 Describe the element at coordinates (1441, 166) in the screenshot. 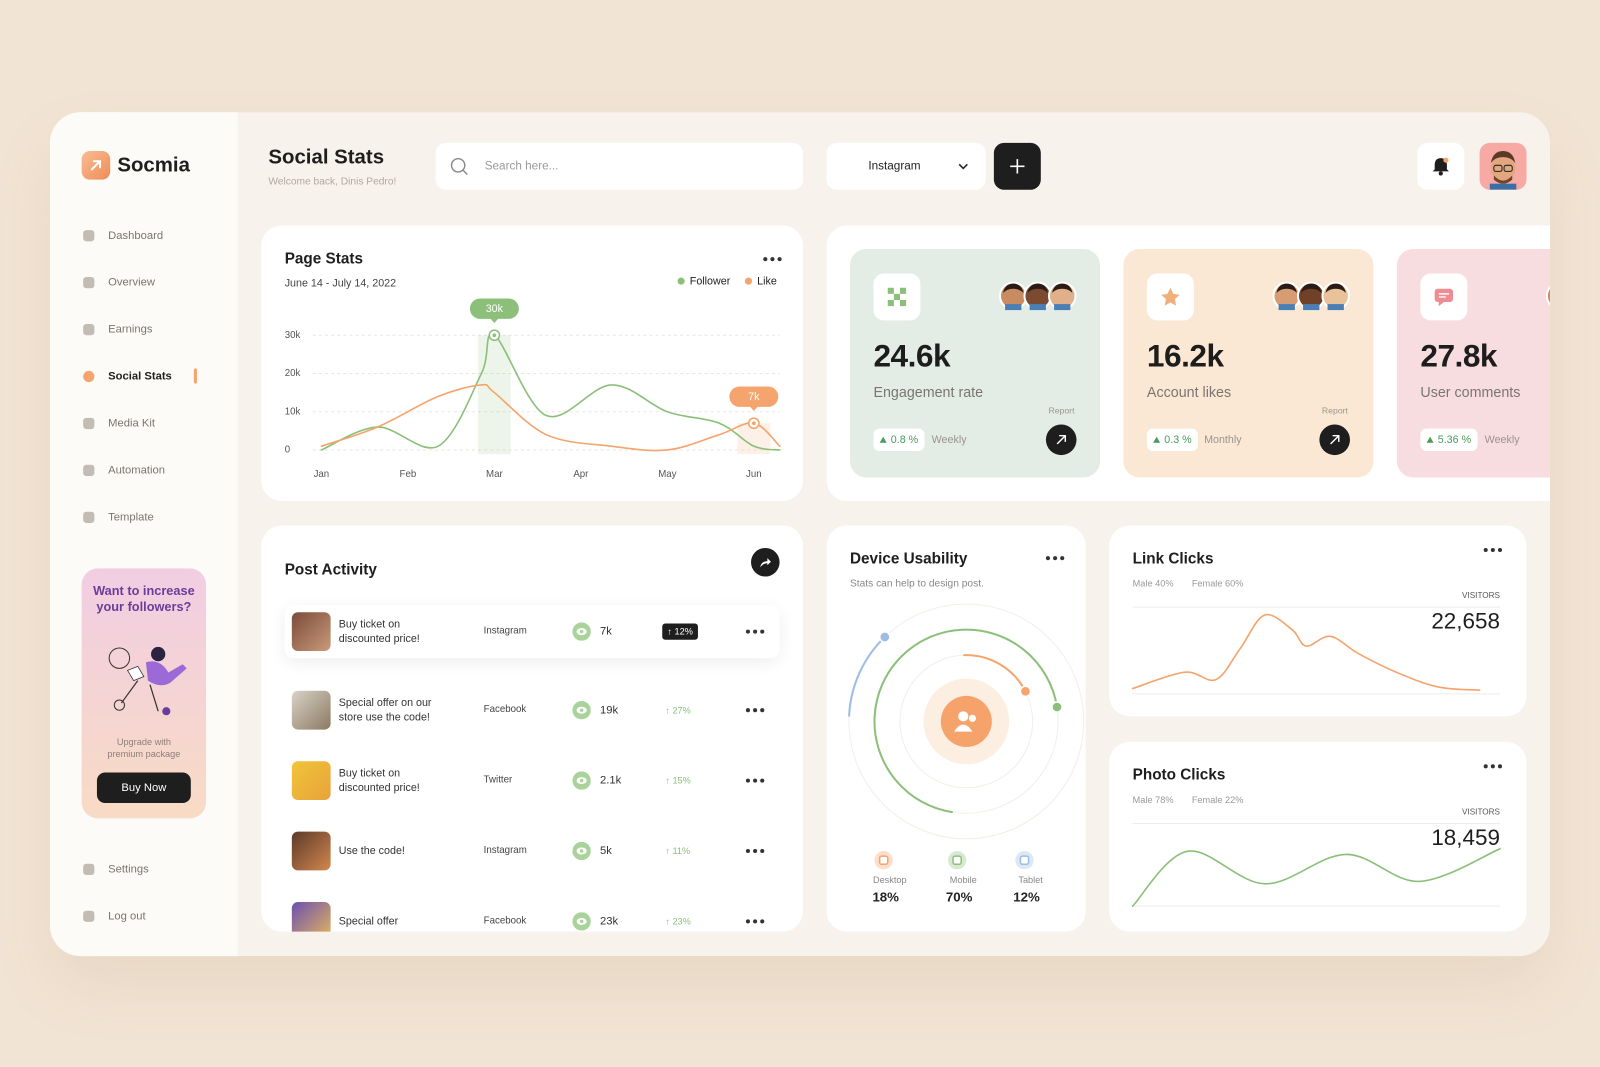

I see `notification-button` at that location.